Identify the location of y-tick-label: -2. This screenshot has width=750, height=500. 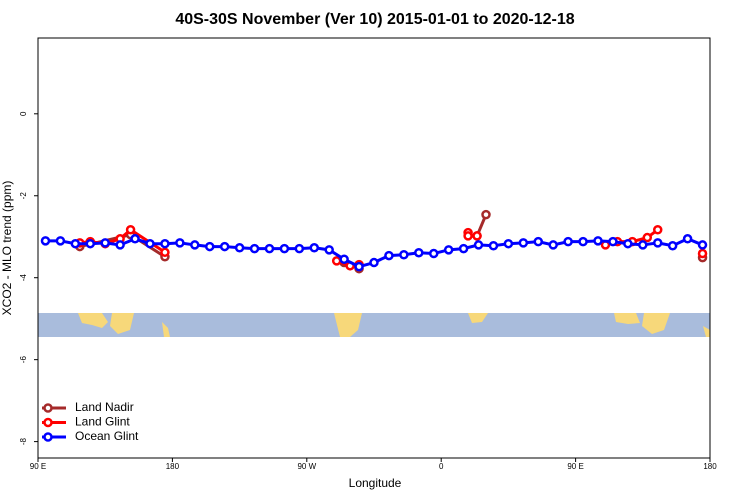
(23, 196).